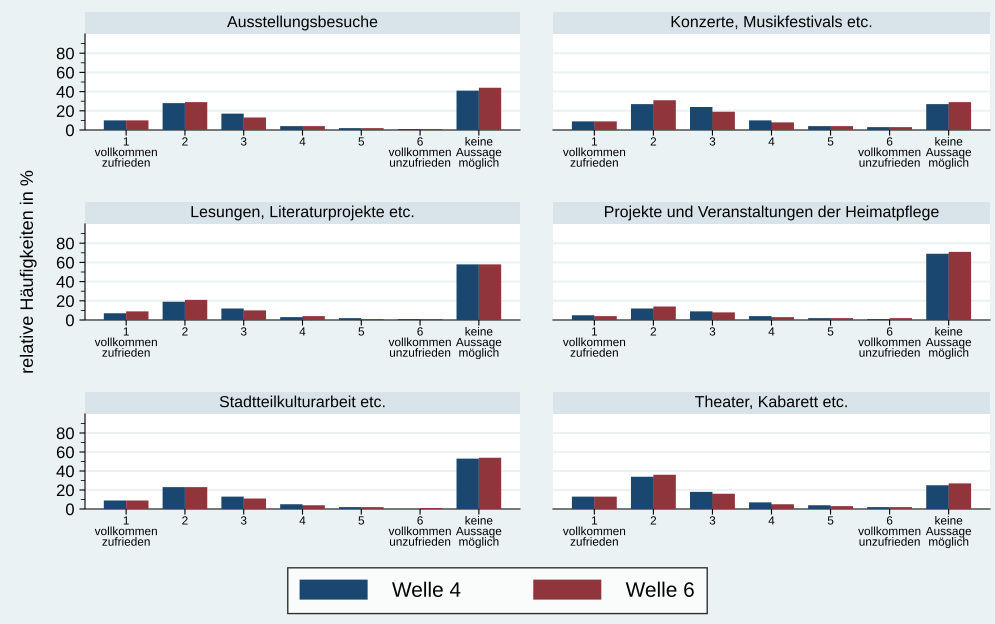  What do you see at coordinates (771, 403) in the screenshot?
I see `chart-title: Theater, Kabarett etc.` at bounding box center [771, 403].